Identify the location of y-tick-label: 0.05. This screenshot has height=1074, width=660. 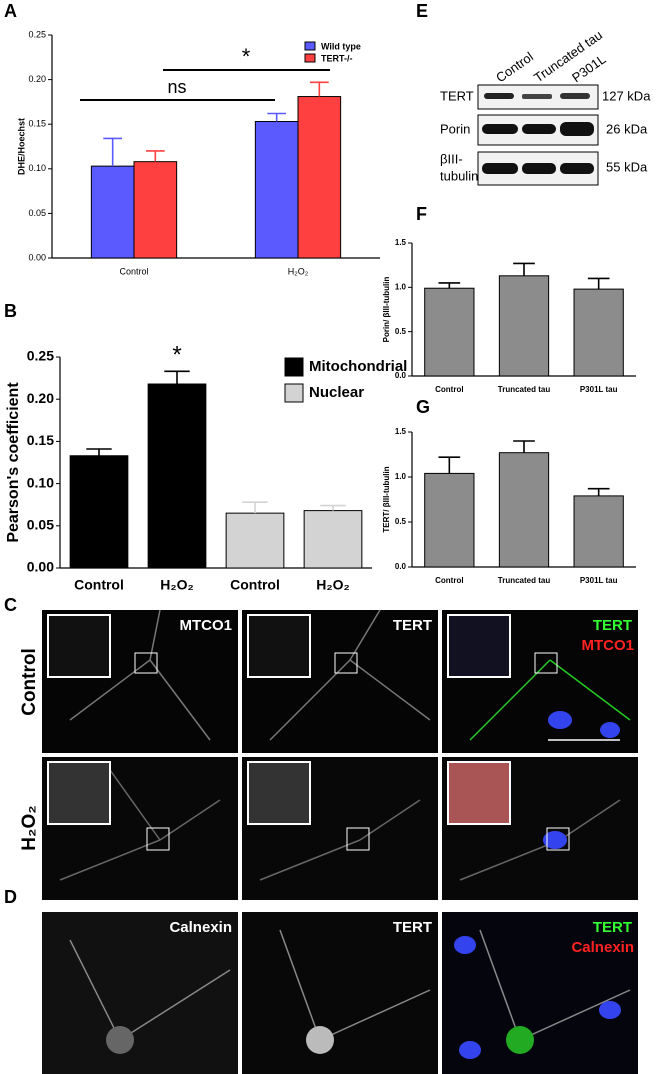
(37, 213).